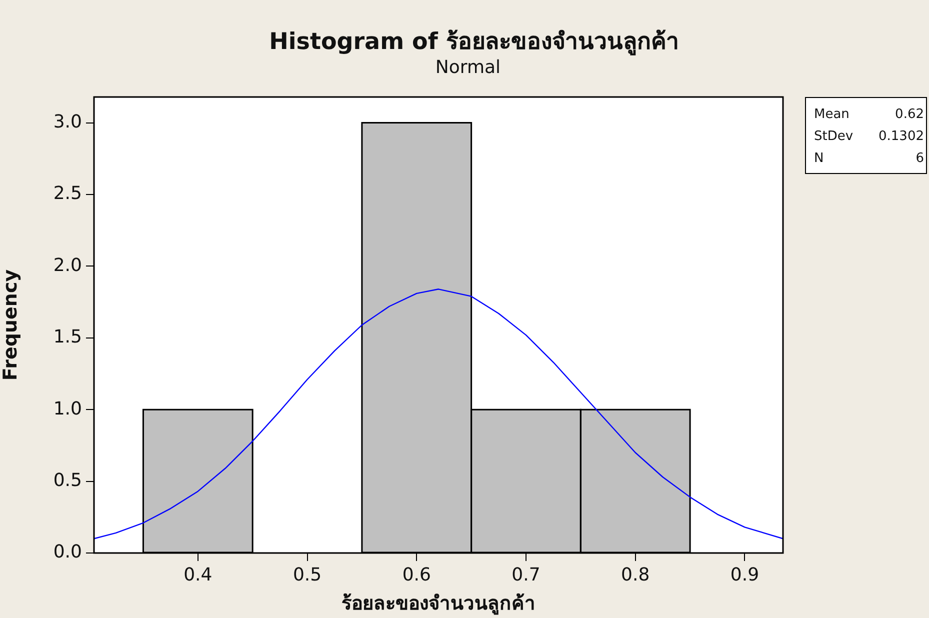 This screenshot has width=929, height=618. What do you see at coordinates (67, 265) in the screenshot?
I see `y-tick-label: 2.0` at bounding box center [67, 265].